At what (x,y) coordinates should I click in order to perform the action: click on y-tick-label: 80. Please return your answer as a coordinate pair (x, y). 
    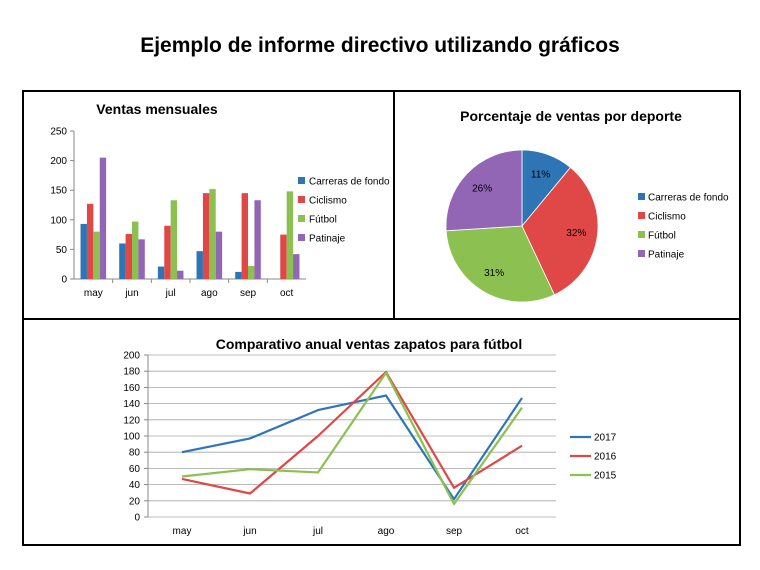
    Looking at the image, I should click on (135, 453).